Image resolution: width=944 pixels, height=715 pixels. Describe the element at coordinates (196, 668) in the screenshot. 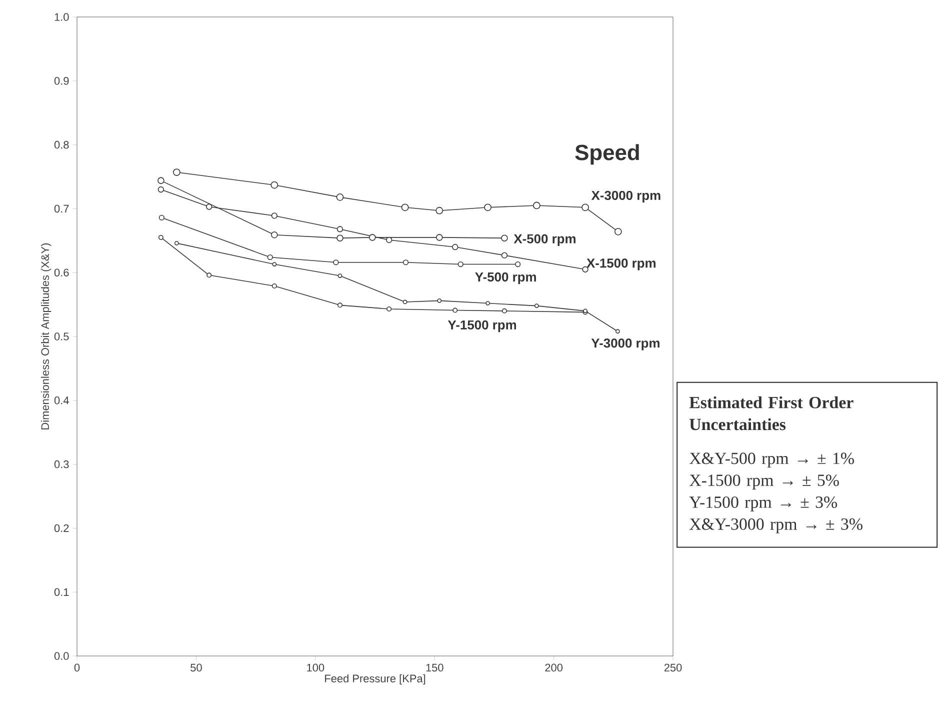

I see `x-tick-label: 50` at that location.